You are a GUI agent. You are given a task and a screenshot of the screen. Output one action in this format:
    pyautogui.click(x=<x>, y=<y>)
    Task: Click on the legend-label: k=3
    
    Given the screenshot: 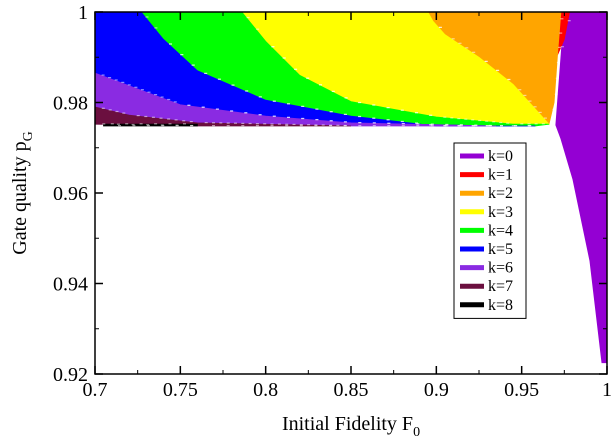 What is the action you would take?
    pyautogui.click(x=500, y=212)
    